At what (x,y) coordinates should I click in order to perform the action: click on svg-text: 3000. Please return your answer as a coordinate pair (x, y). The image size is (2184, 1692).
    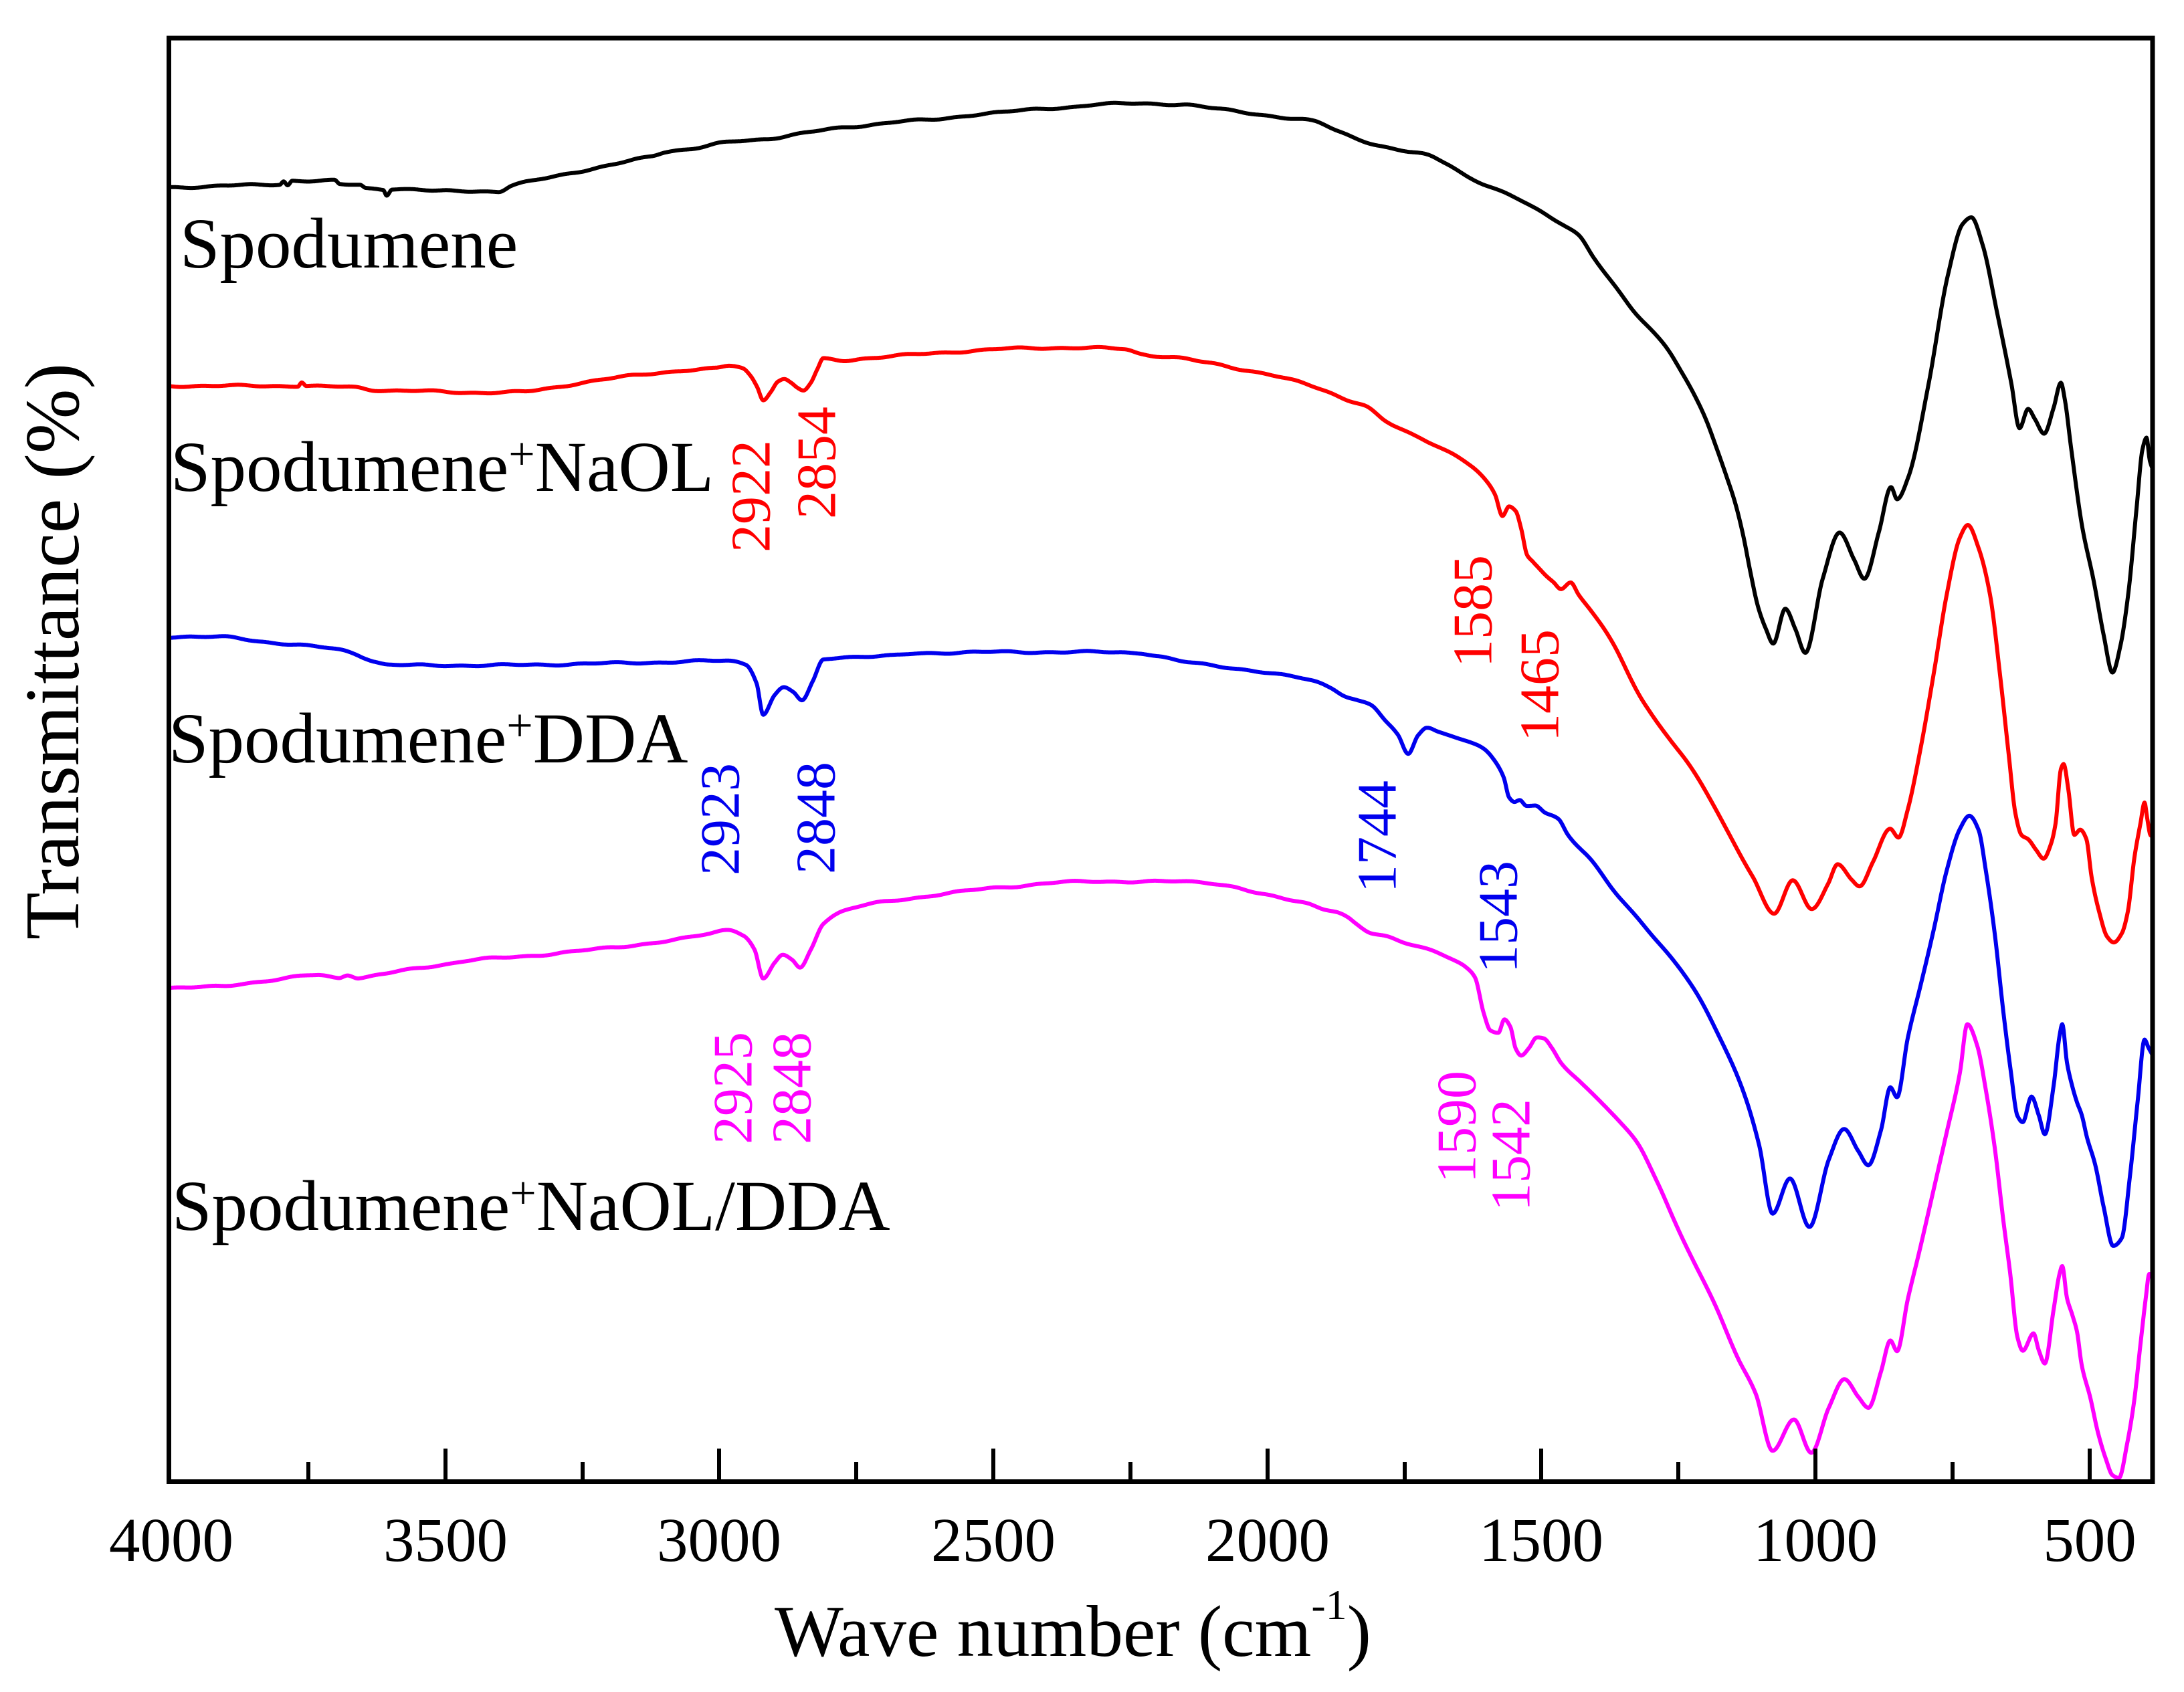
    Looking at the image, I should click on (719, 1540).